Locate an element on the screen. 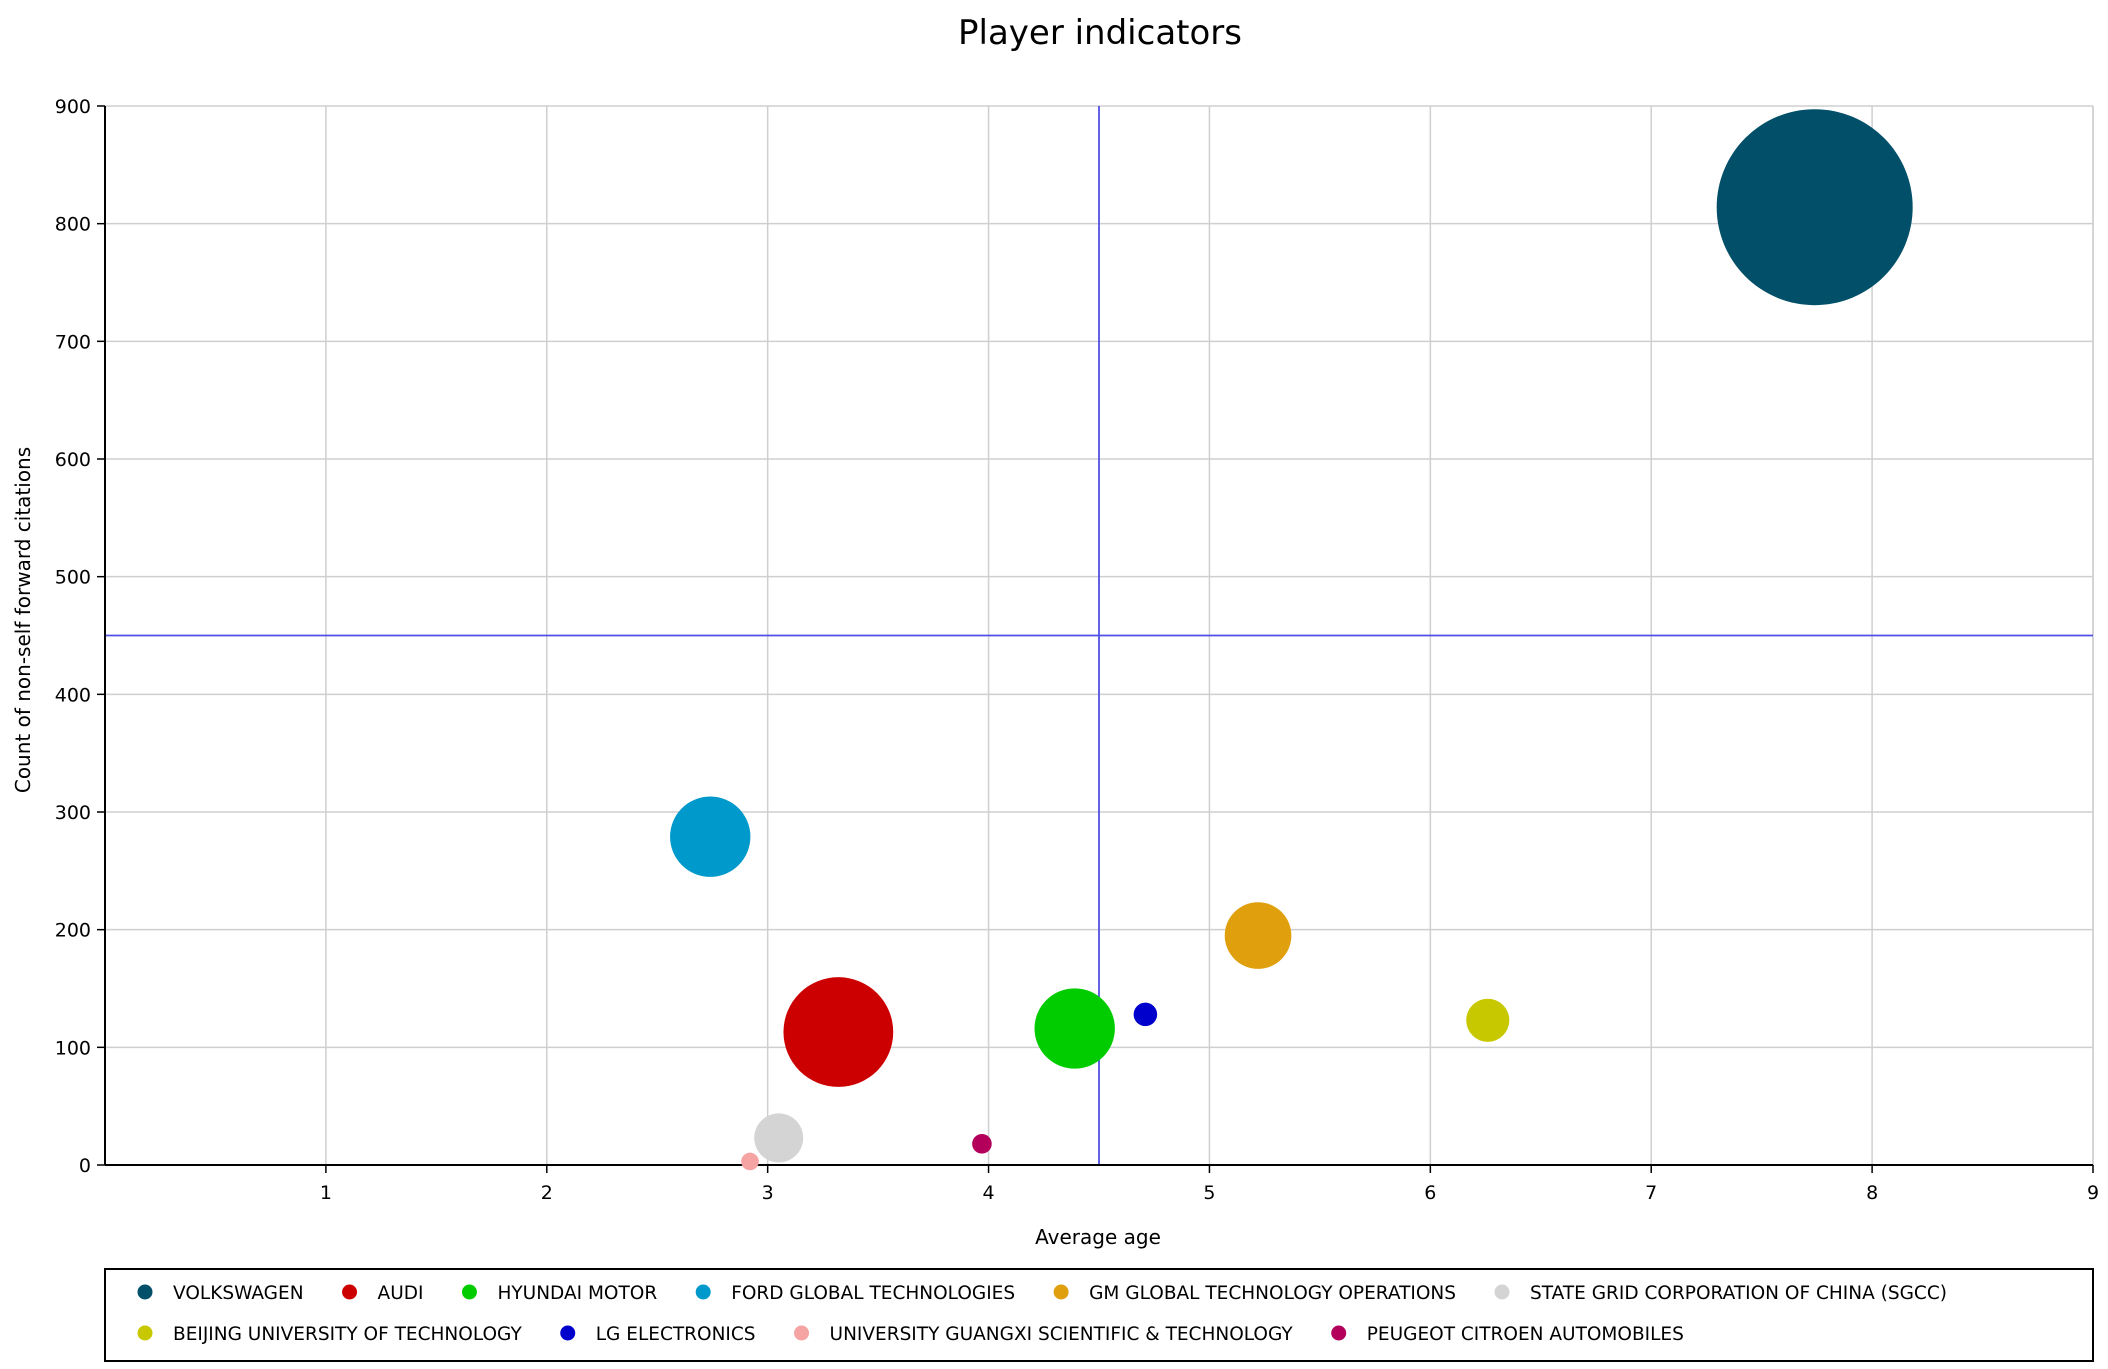  y-tick-label: 200 is located at coordinates (73, 931).